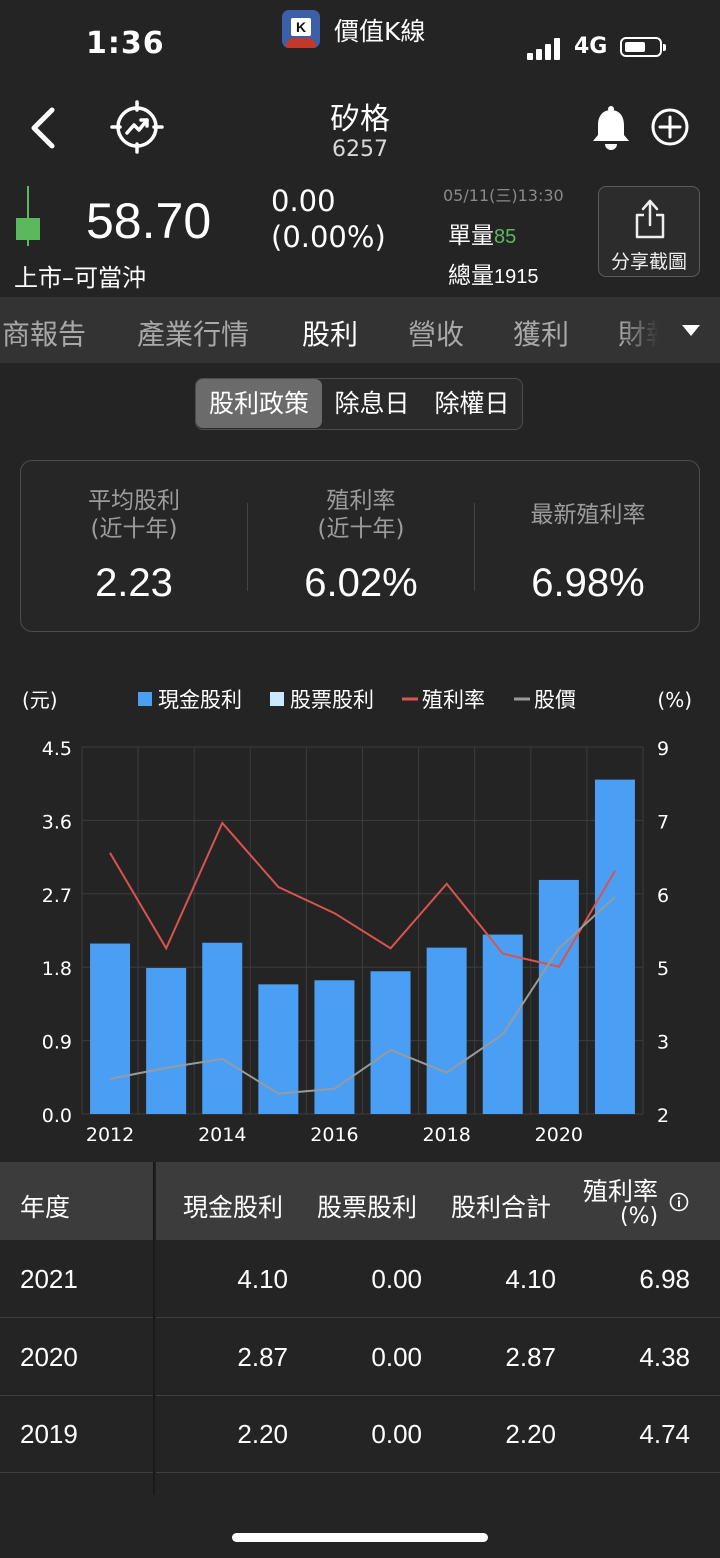 This screenshot has width=720, height=1558. What do you see at coordinates (247, 547) in the screenshot?
I see `divider` at bounding box center [247, 547].